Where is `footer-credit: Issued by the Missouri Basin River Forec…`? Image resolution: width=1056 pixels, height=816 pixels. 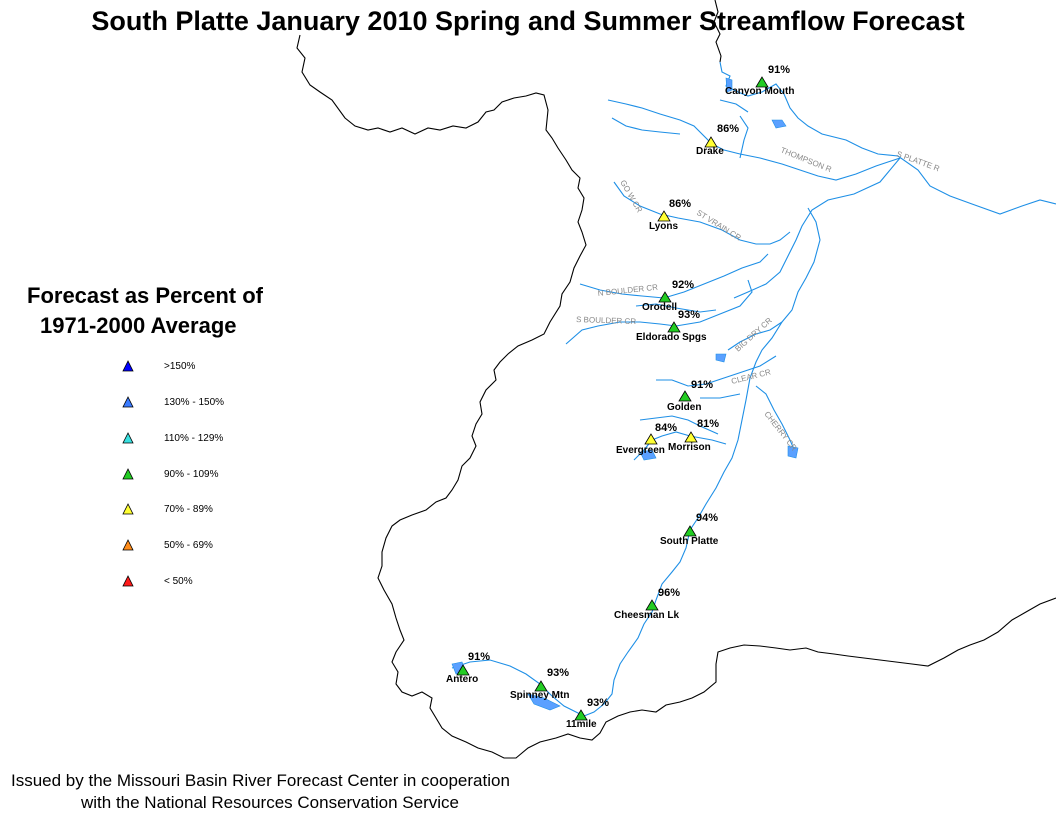 footer-credit: Issued by the Missouri Basin River Forec… is located at coordinates (260, 792).